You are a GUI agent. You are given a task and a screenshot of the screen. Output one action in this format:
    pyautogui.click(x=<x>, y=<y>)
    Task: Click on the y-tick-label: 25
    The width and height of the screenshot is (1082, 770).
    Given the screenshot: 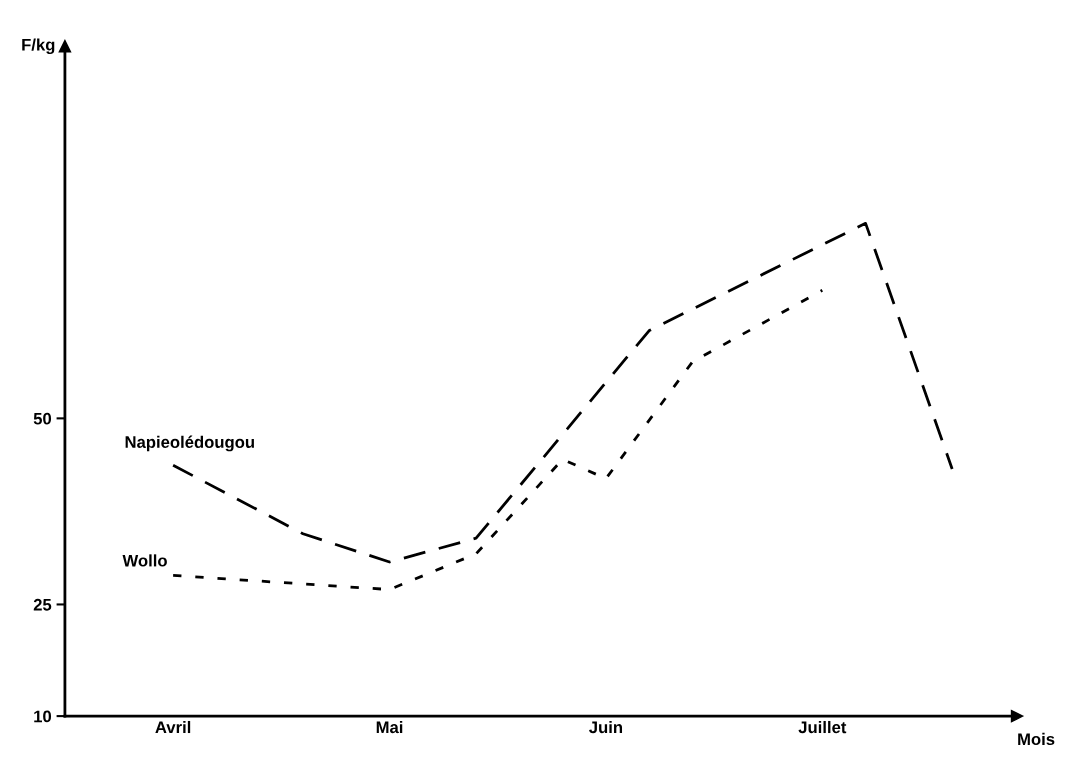 What is the action you would take?
    pyautogui.click(x=42, y=604)
    